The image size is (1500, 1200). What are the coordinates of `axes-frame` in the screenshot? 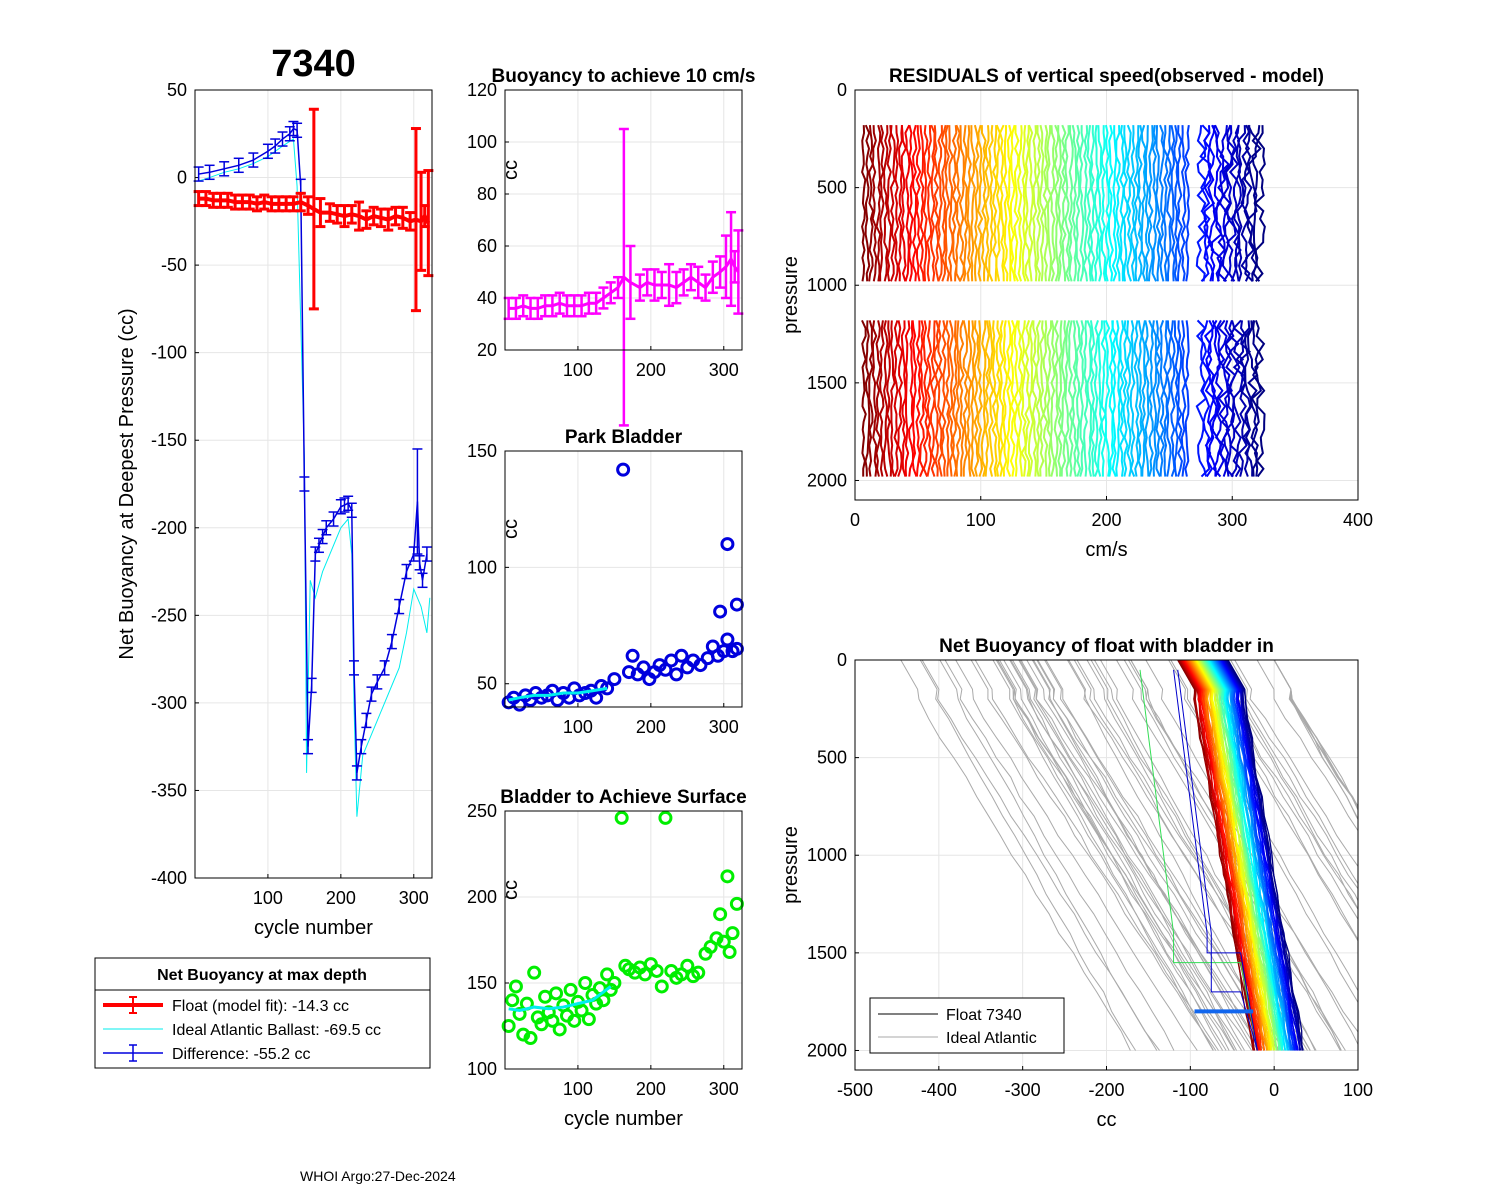 It's located at (623, 940).